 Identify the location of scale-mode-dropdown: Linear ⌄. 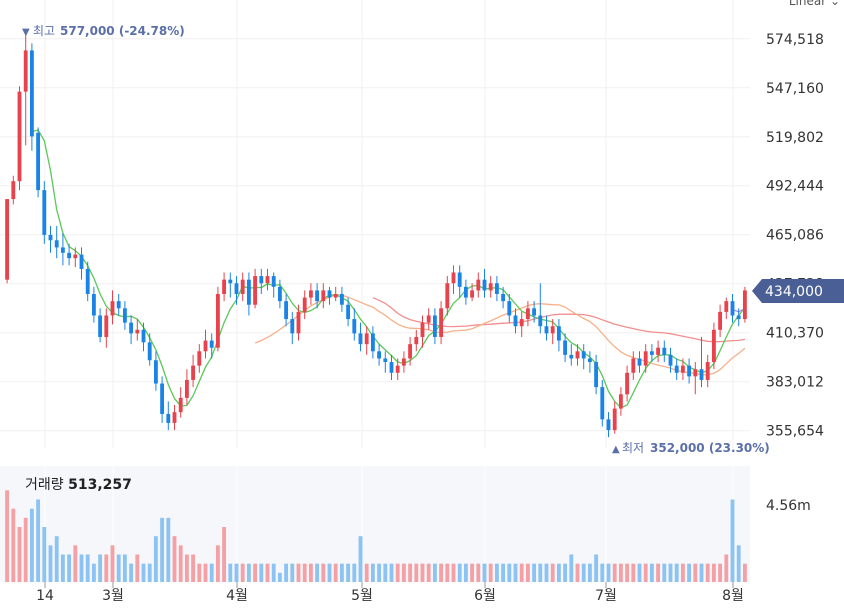
(814, 4).